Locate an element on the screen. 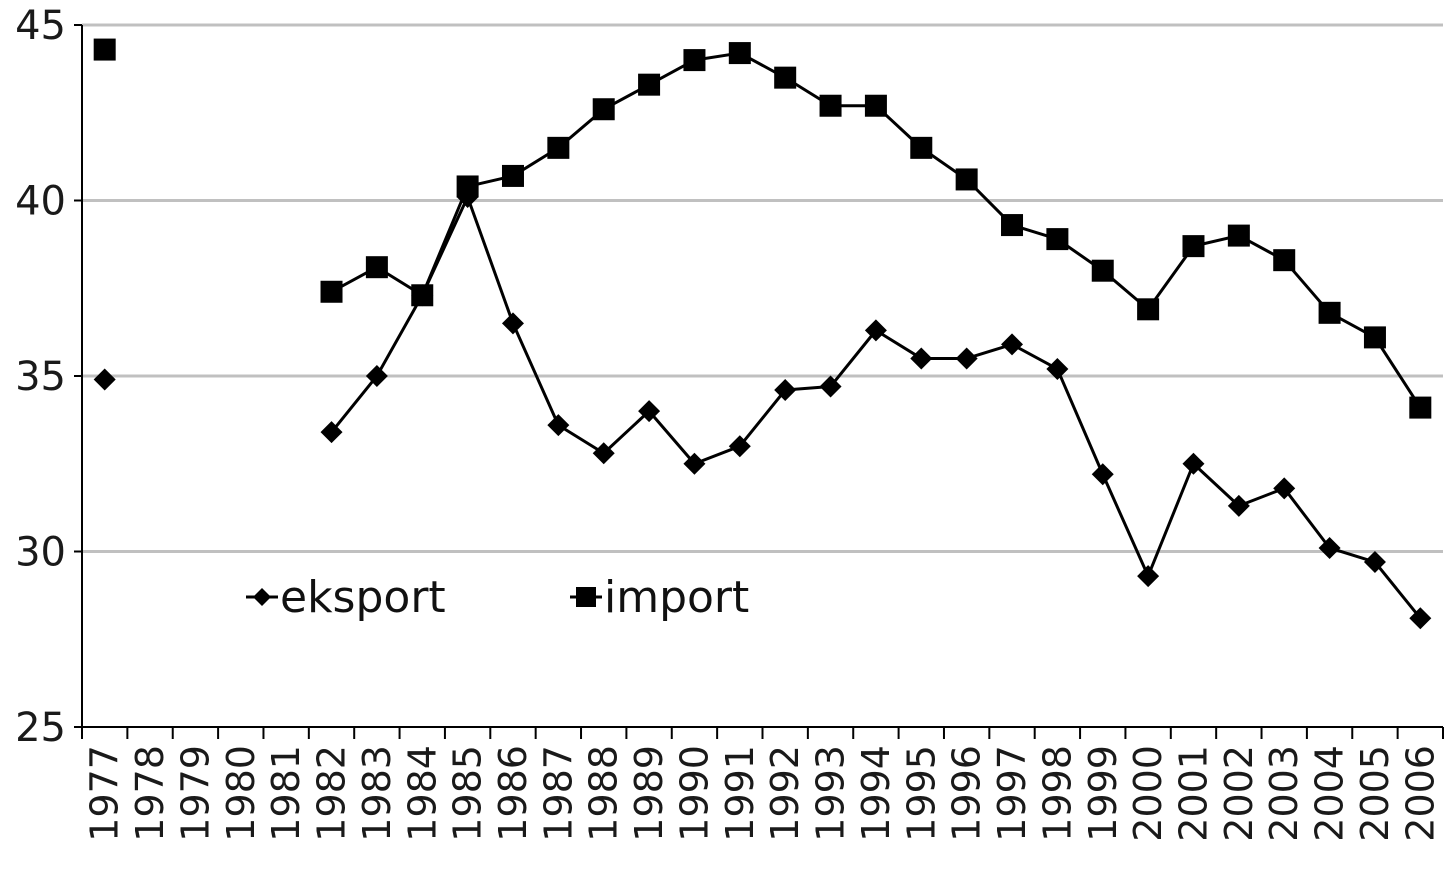 The height and width of the screenshot is (881, 1445). legend-item-eksport: eksport is located at coordinates (346, 597).